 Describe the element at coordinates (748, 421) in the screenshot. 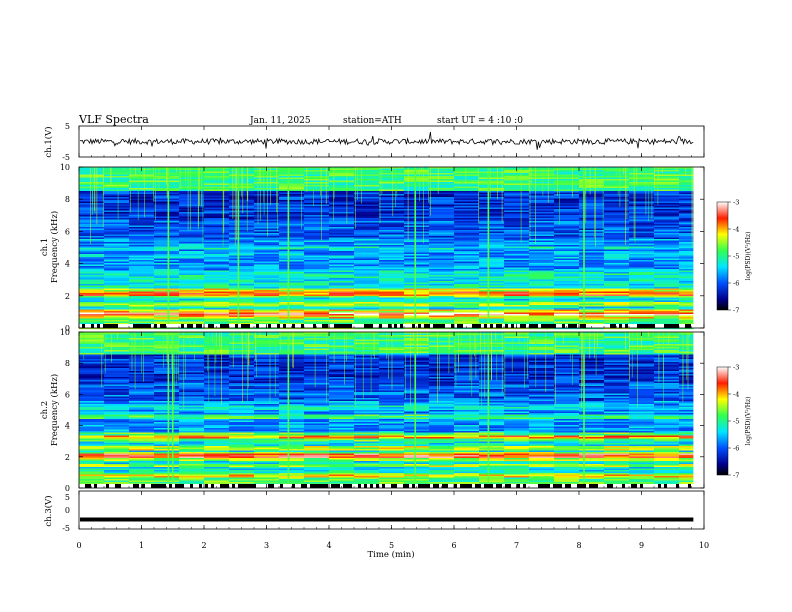

I see `ch2-colorbar-label: log(PSD)(V²/Hz)` at that location.